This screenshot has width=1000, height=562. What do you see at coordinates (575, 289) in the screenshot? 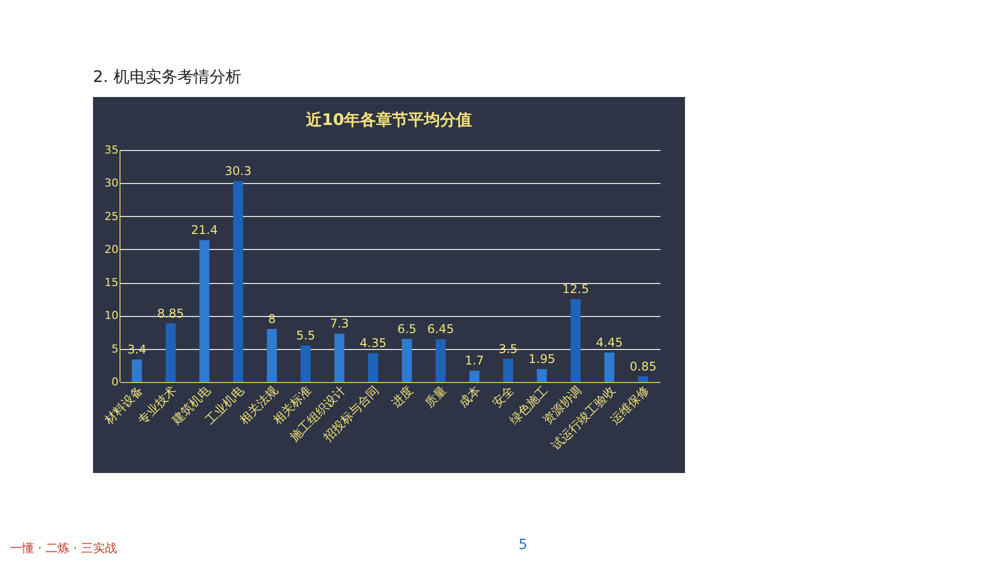
I see `data-label: 12.5` at bounding box center [575, 289].